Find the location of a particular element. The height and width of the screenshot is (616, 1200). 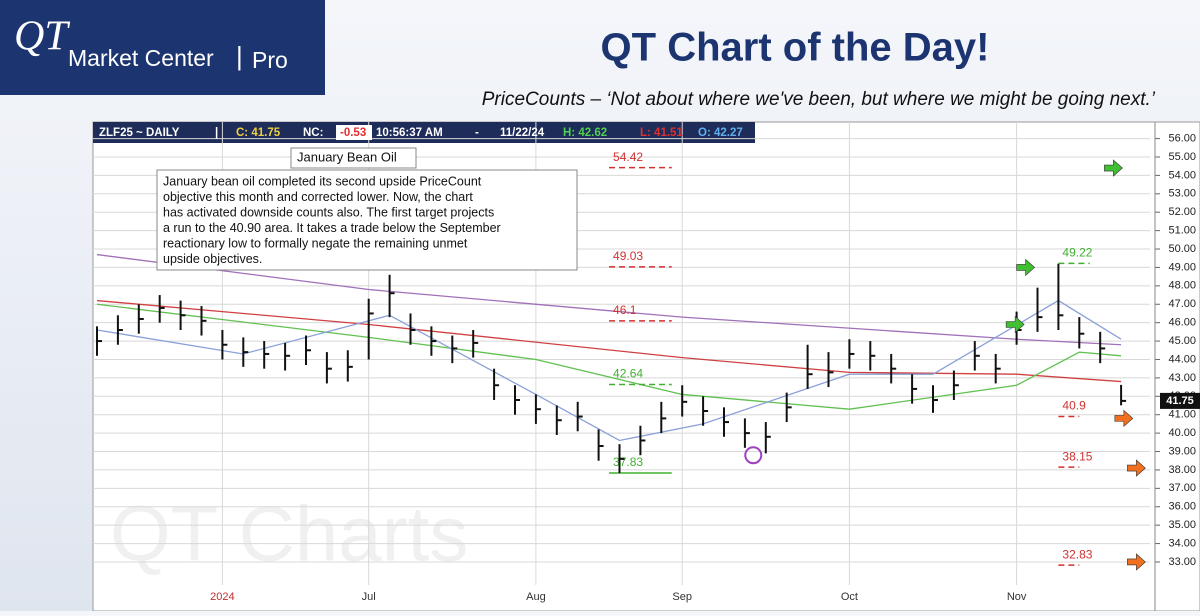

level-label: 46.1 is located at coordinates (625, 310).